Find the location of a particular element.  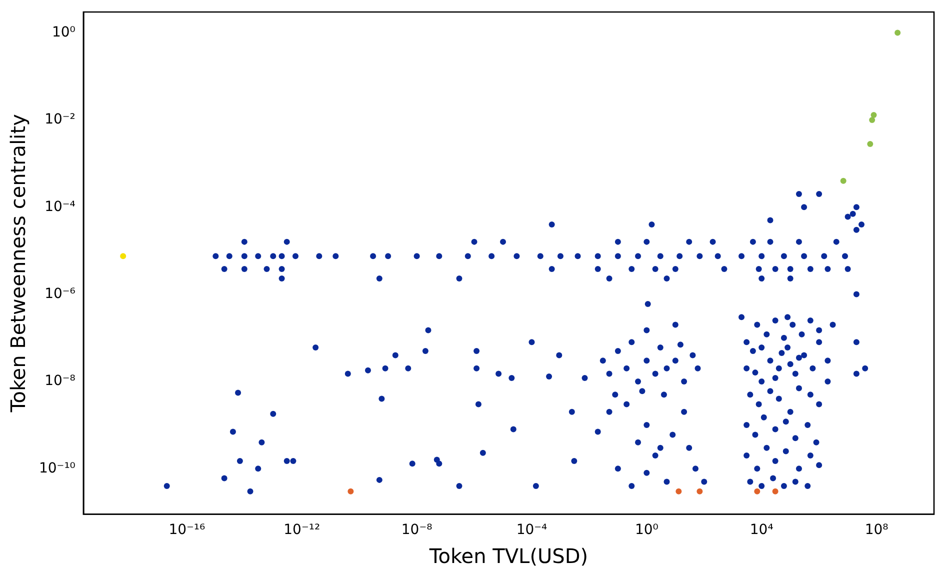

x-tick-label: 10⁻¹² is located at coordinates (302, 530).